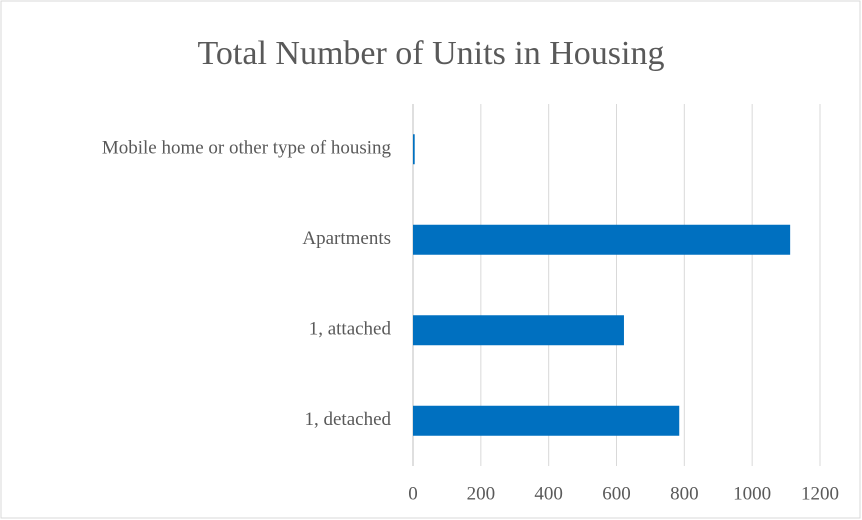 The image size is (862, 520). Describe the element at coordinates (247, 148) in the screenshot. I see `y-tick-label: Mobile home or other type of housing` at that location.